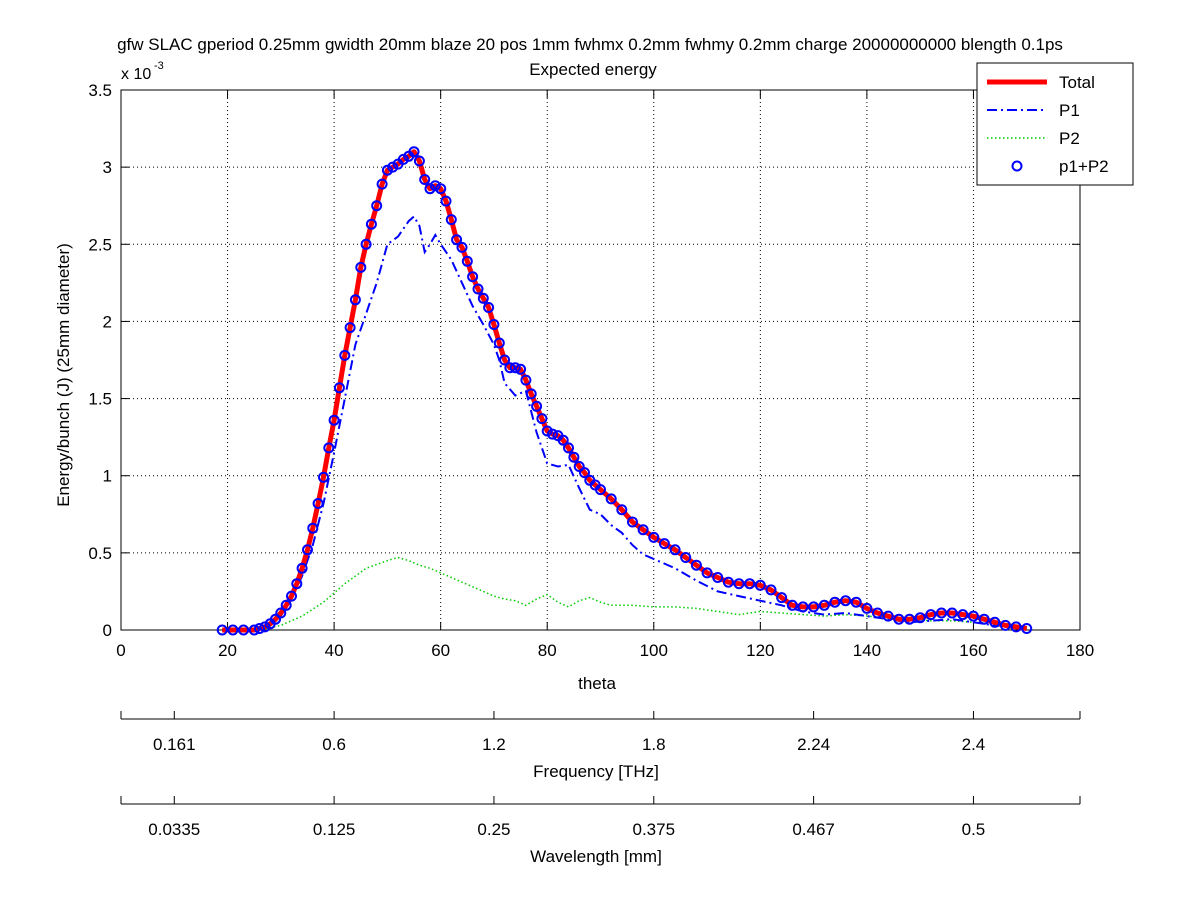 Image resolution: width=1200 pixels, height=901 pixels. Describe the element at coordinates (494, 744) in the screenshot. I see `secondary-axis-tick-label: 1.2` at that location.